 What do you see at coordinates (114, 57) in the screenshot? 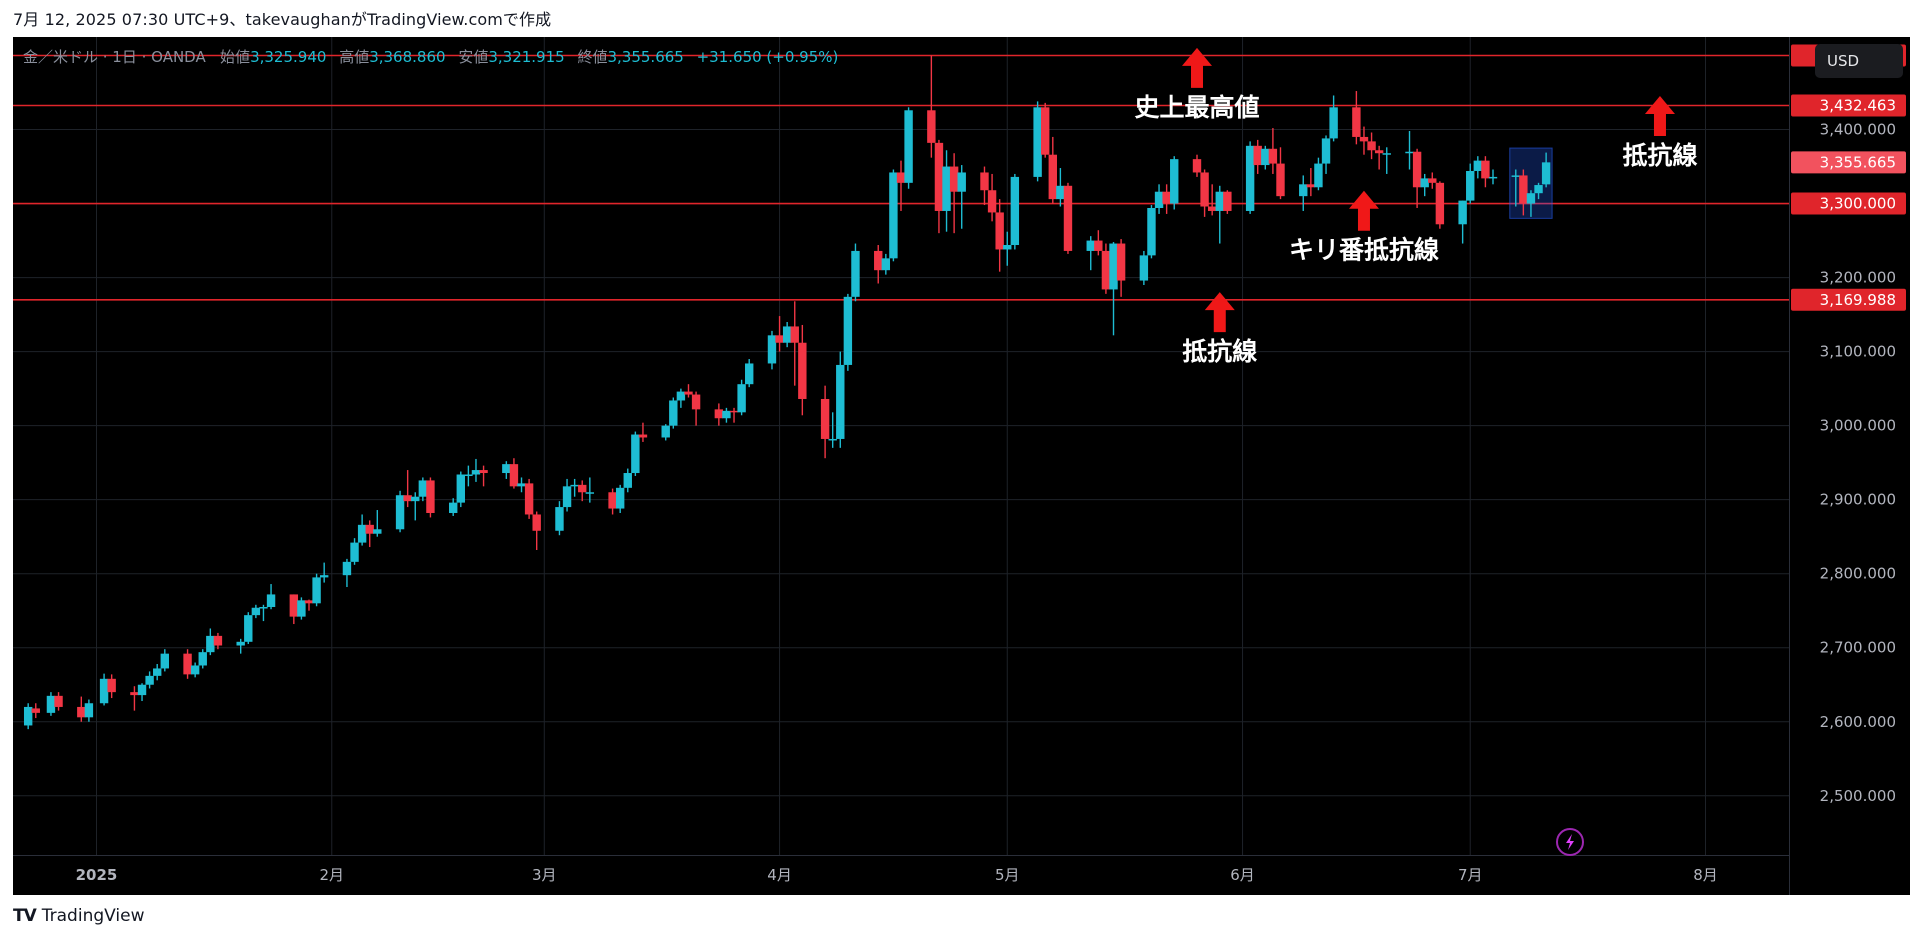
I see `symbol-label: 金／米ドル · 1日 · OANDA` at bounding box center [114, 57].